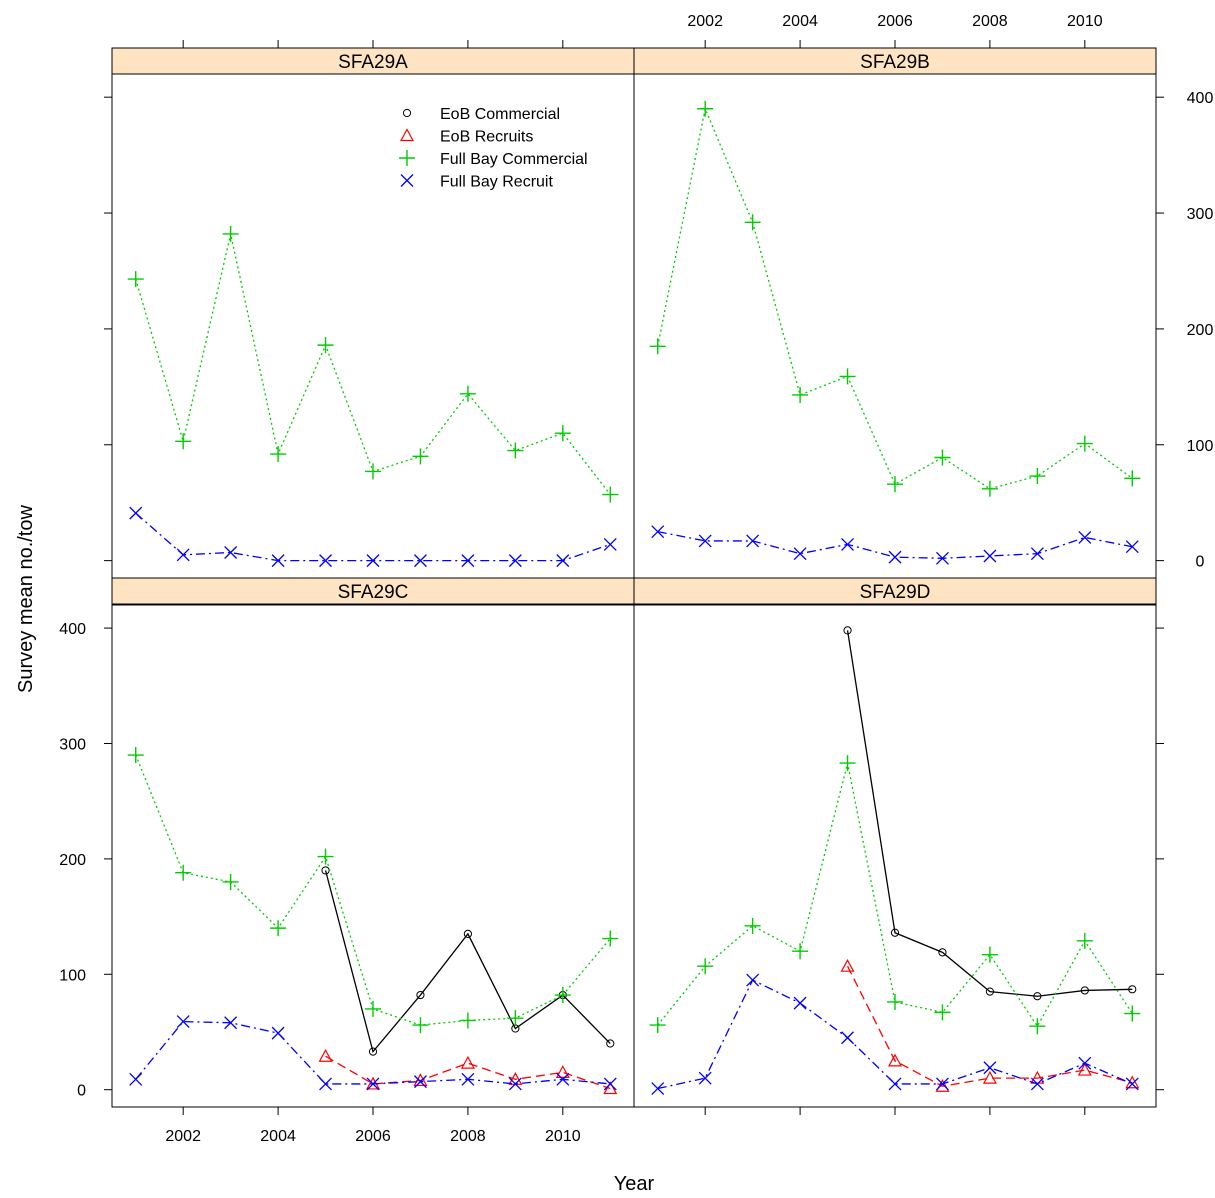 This screenshot has width=1215, height=1198. What do you see at coordinates (26, 599) in the screenshot?
I see `y-axis-title: Survey mean no./tow` at bounding box center [26, 599].